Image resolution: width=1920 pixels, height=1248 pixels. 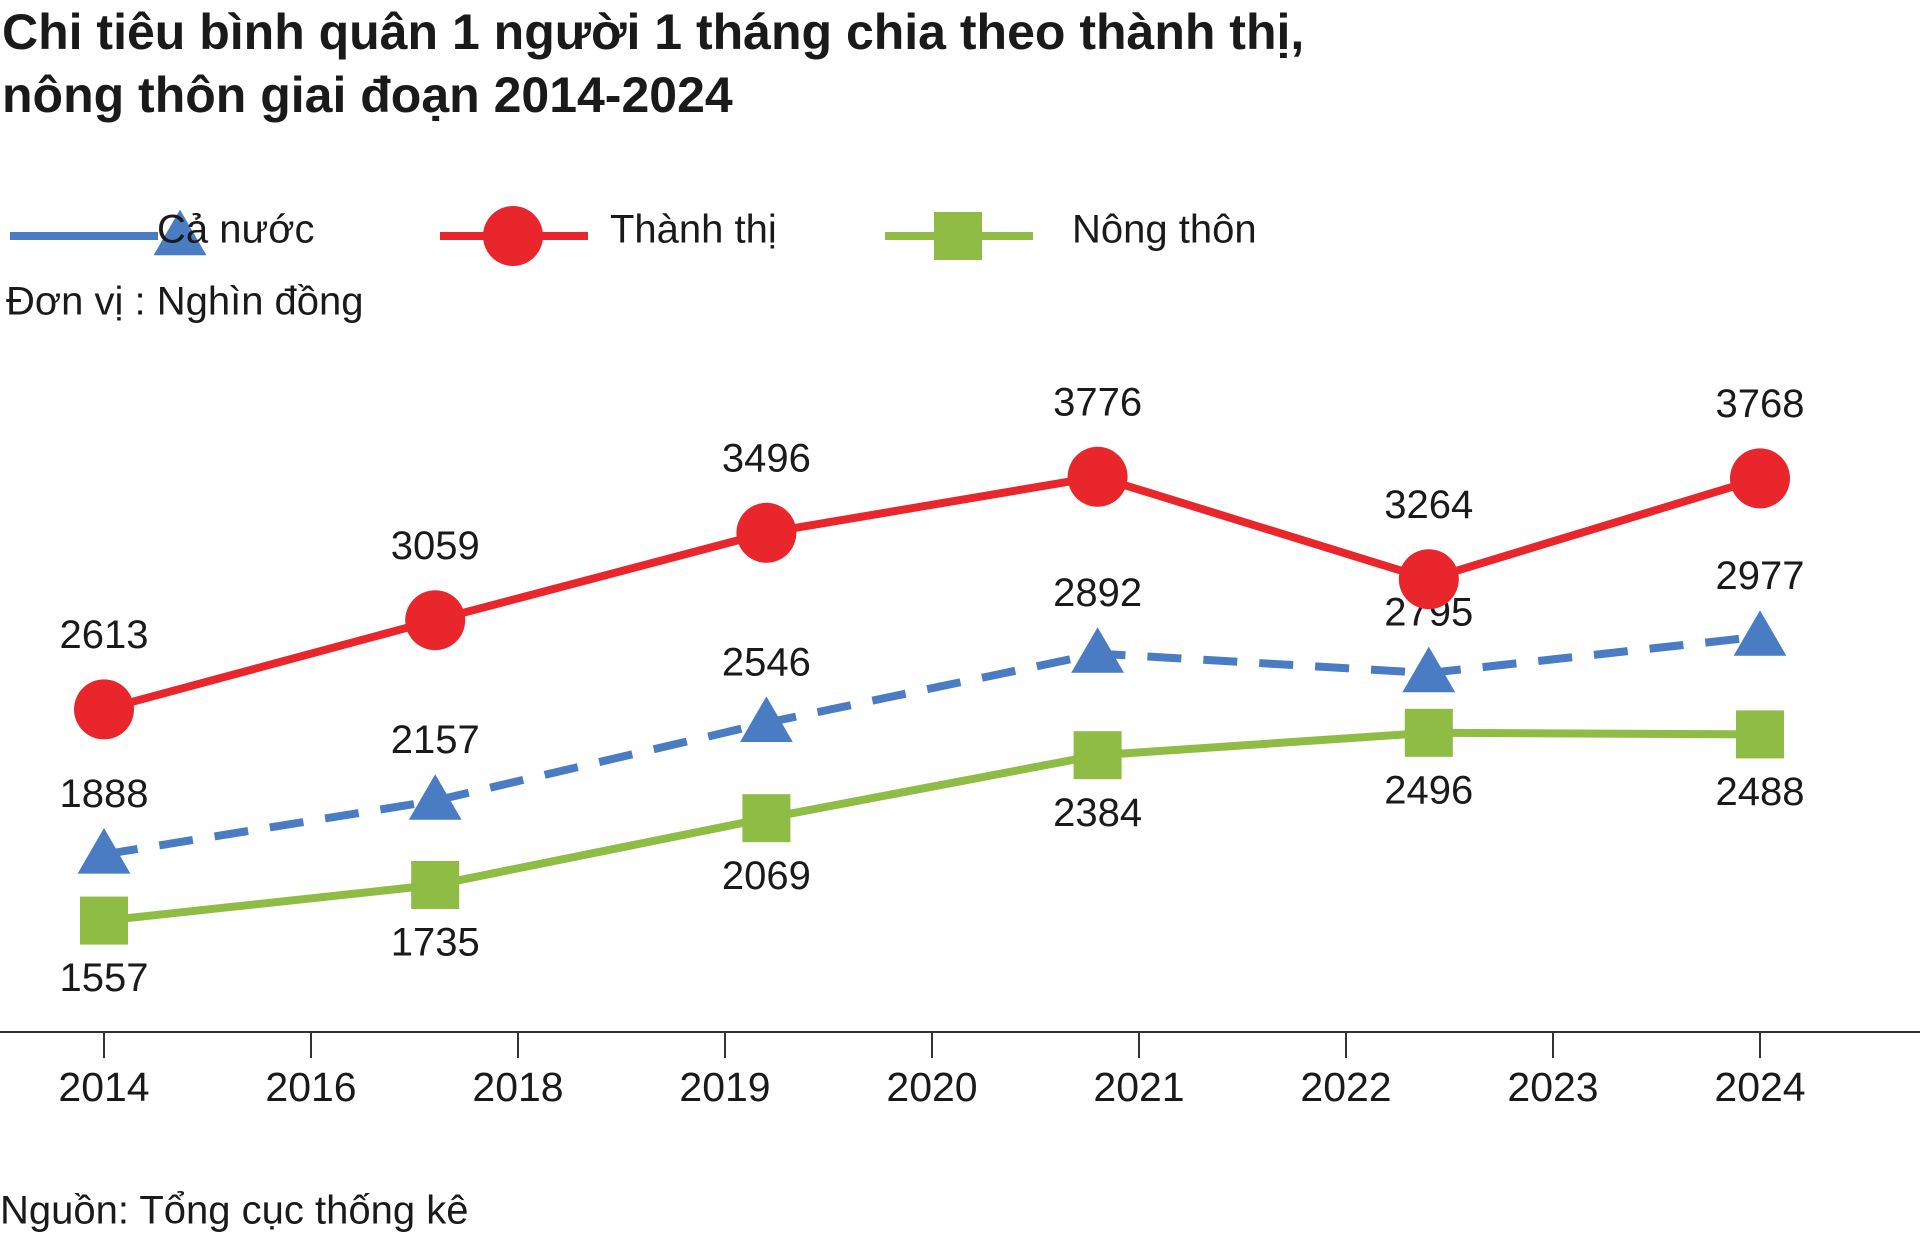 What do you see at coordinates (1428, 790) in the screenshot?
I see `data-label: 2496` at bounding box center [1428, 790].